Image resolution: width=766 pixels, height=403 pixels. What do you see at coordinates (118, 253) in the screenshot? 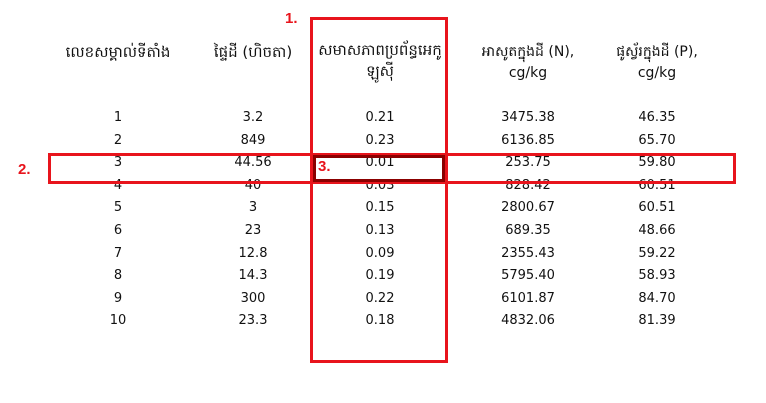
I see `table-cell: 7` at bounding box center [118, 253].